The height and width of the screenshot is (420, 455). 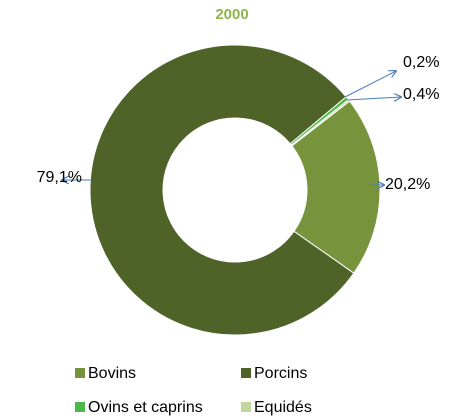 What do you see at coordinates (145, 407) in the screenshot?
I see `legend-label: Ovins et caprins` at bounding box center [145, 407].